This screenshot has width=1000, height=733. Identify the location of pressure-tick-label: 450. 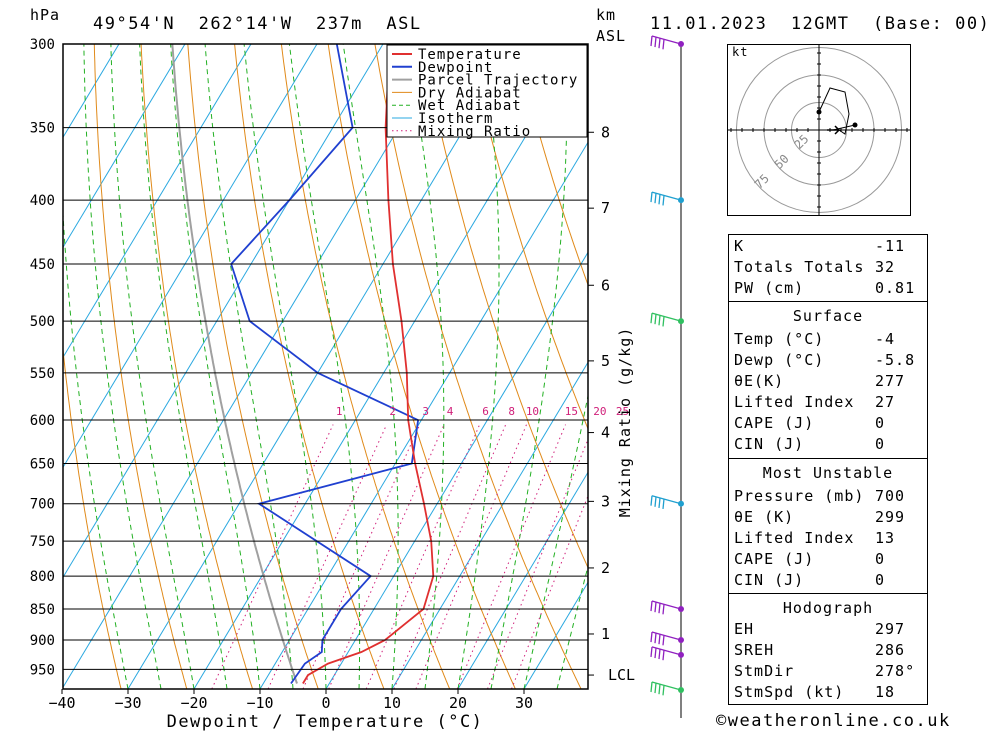
(42, 265).